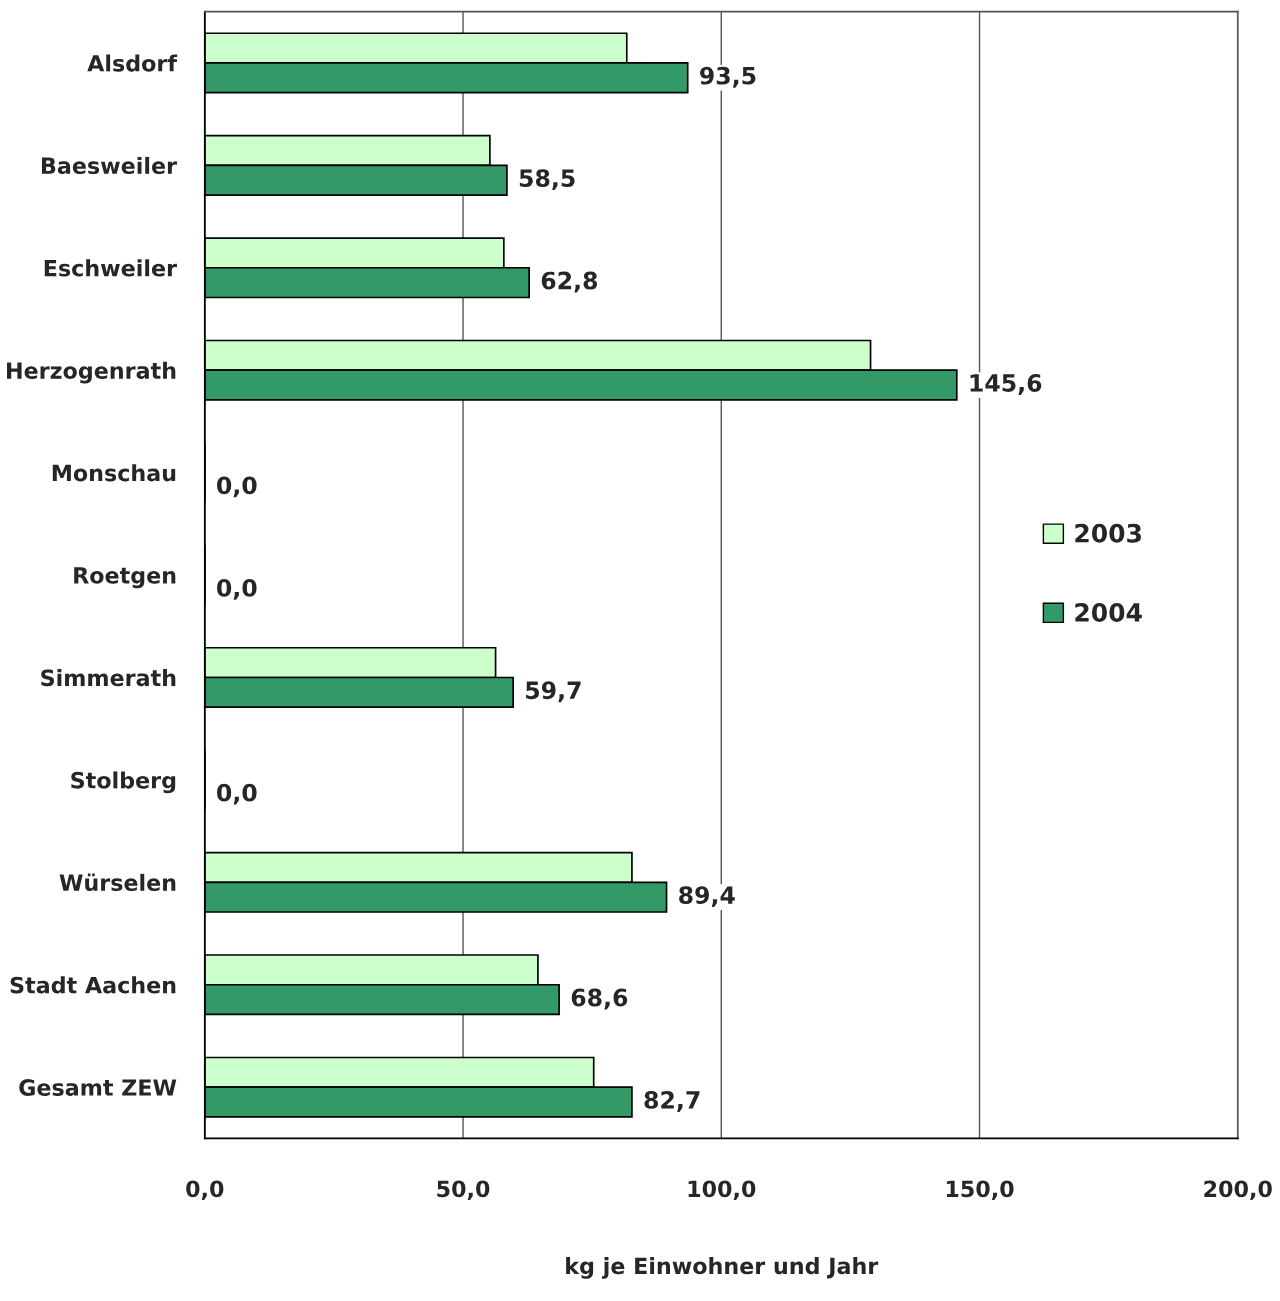 The width and height of the screenshot is (1280, 1301). I want to click on x-axis-title: kg je Einwohner und Jahr, so click(722, 1268).